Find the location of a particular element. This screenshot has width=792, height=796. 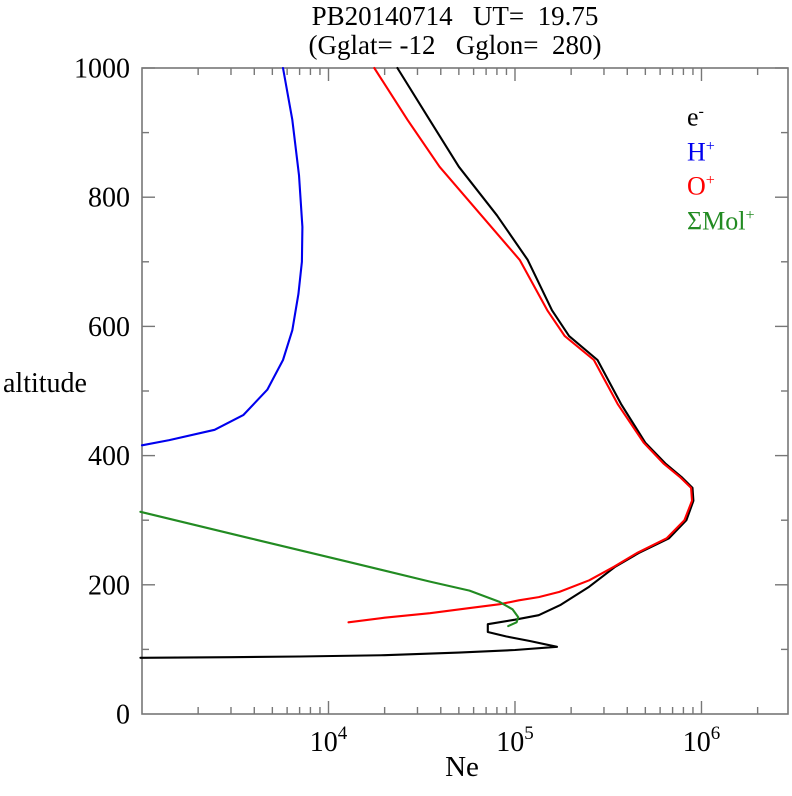

chart-subtitle: (Gglat= -12 Gglon= 280) is located at coordinates (455, 45).